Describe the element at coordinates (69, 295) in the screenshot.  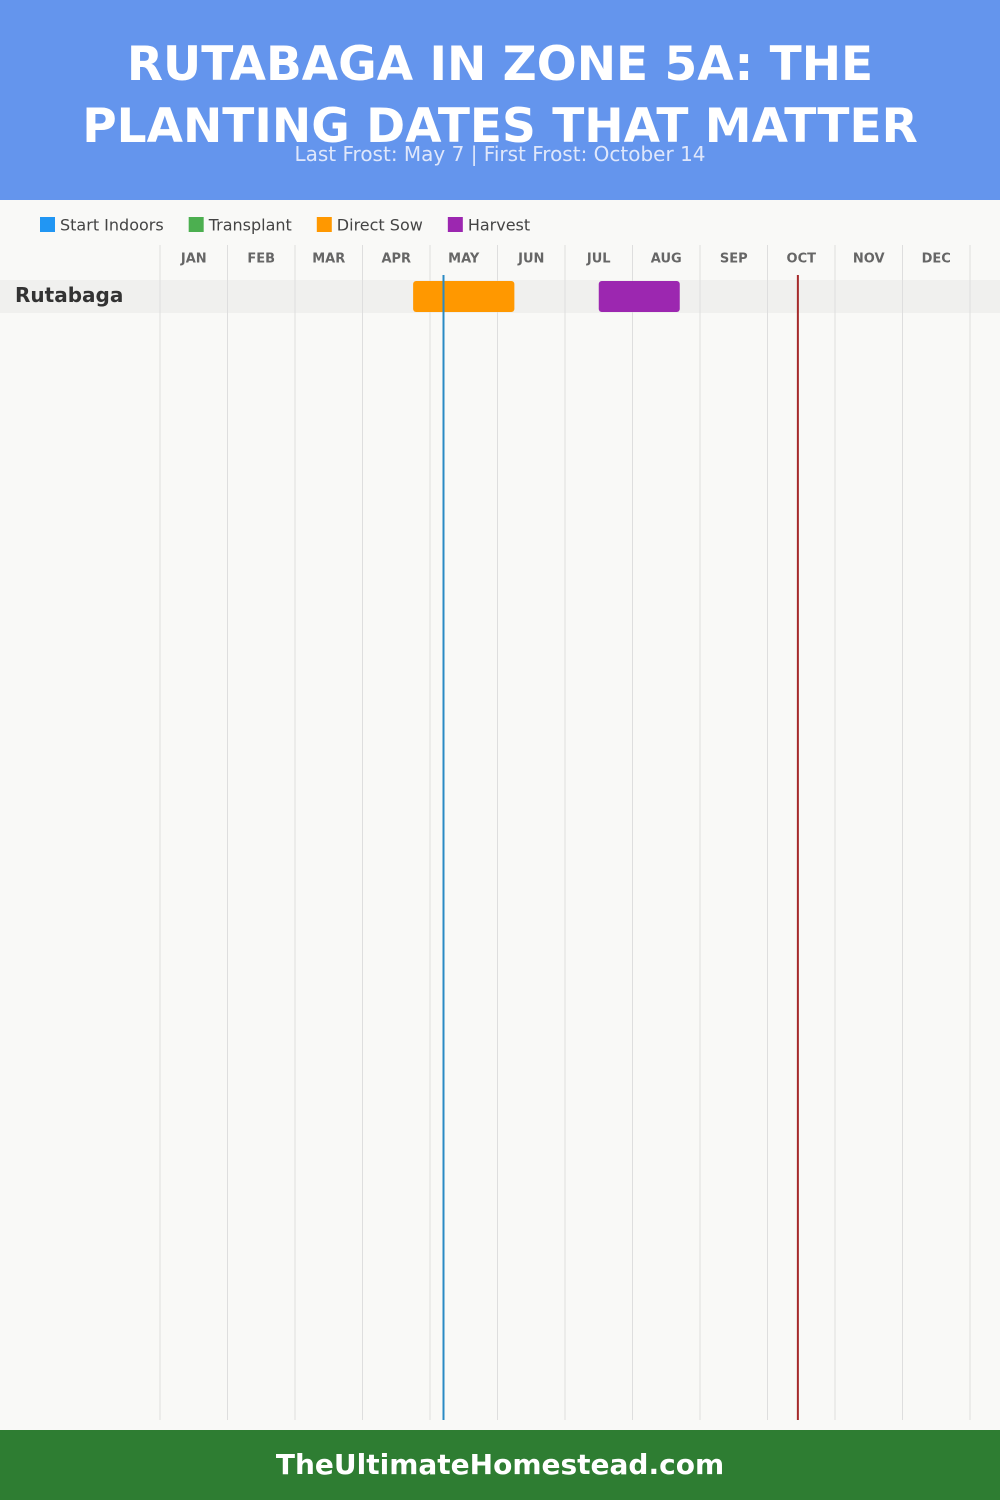
I see `row-label: Rutabaga` at that location.